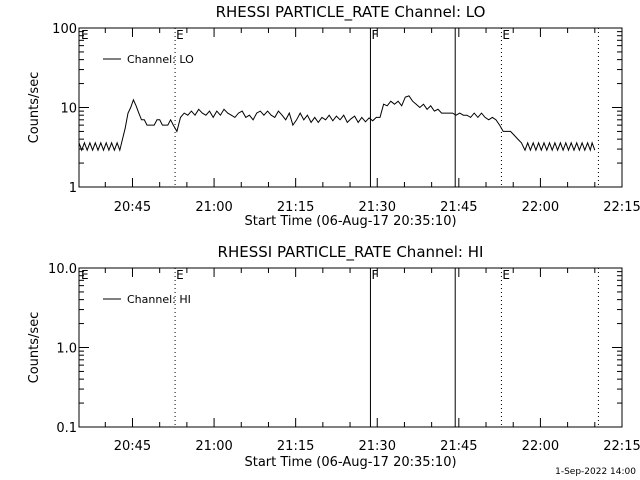 This screenshot has height=480, width=640. Describe the element at coordinates (62, 269) in the screenshot. I see `y-tick-label: 10.0` at that location.